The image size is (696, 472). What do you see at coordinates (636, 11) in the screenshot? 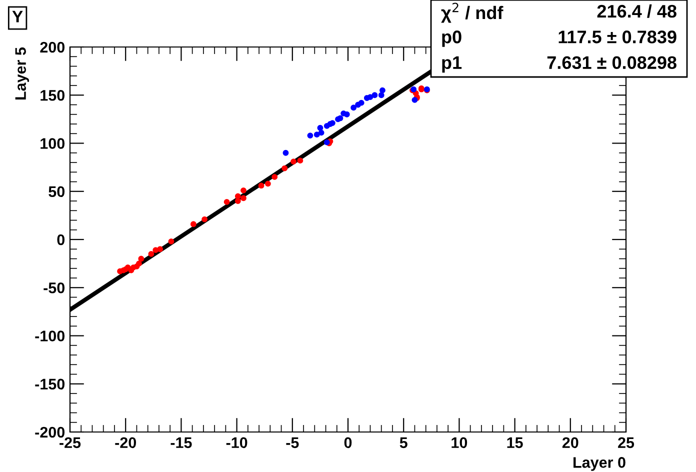
I see `text: 216.4 / 48` at bounding box center [636, 11].